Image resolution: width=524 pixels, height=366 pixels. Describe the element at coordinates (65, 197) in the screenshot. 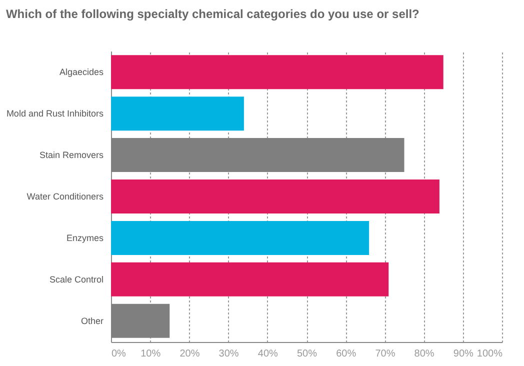

I see `y-tick-label: Water Conditioners` at that location.